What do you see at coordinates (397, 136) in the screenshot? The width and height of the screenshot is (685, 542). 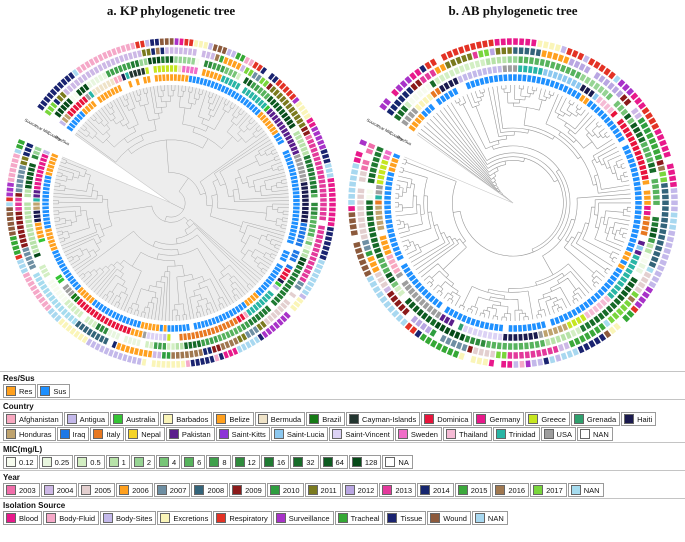 I see `ring-label: Country` at bounding box center [397, 136].